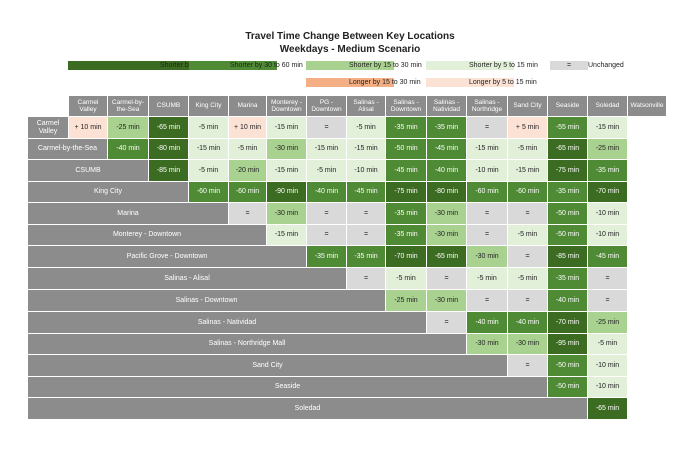 The image size is (700, 453). What do you see at coordinates (48, 127) in the screenshot?
I see `row-header: Carmel Valley` at bounding box center [48, 127].